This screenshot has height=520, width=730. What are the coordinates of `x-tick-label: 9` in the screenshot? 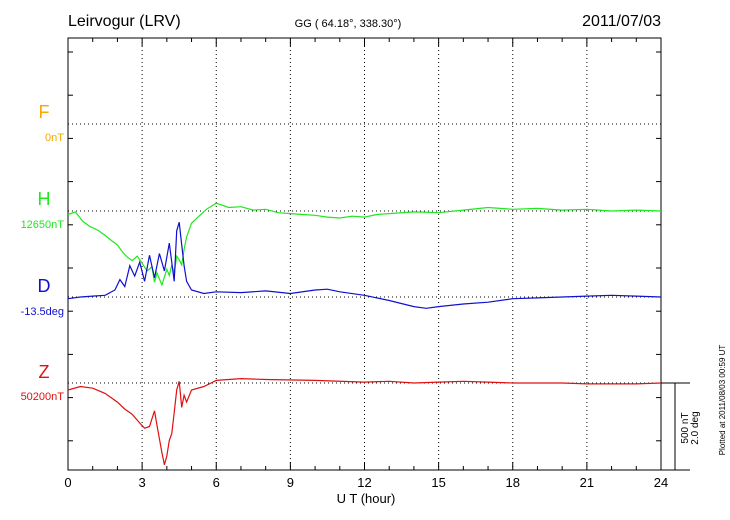 It's located at (290, 482).